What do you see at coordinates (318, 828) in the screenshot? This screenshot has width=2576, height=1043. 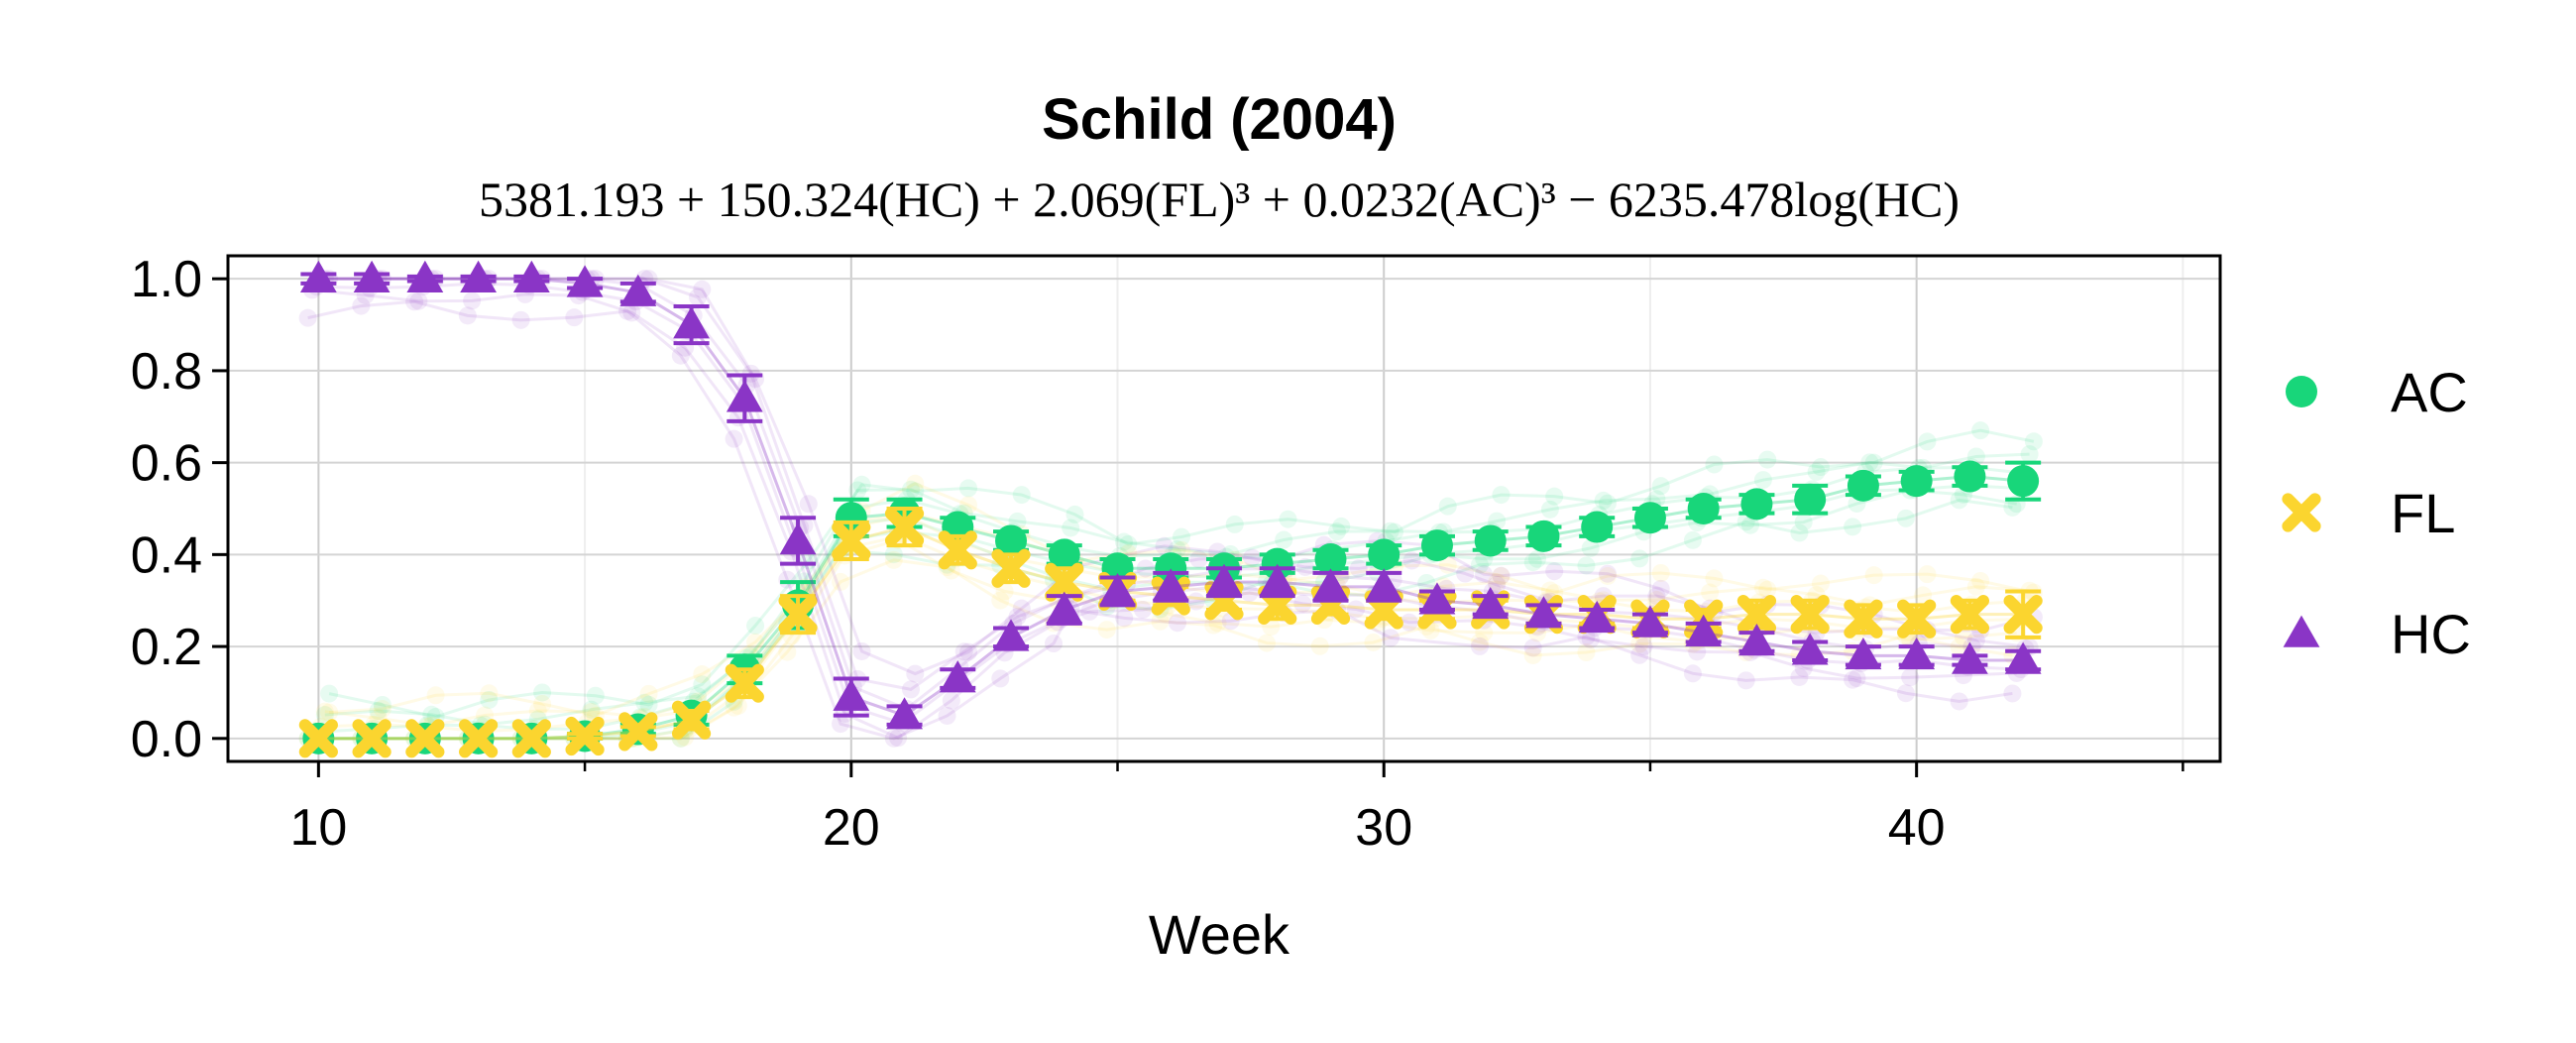 I see `x-tick-label: 10` at bounding box center [318, 828].